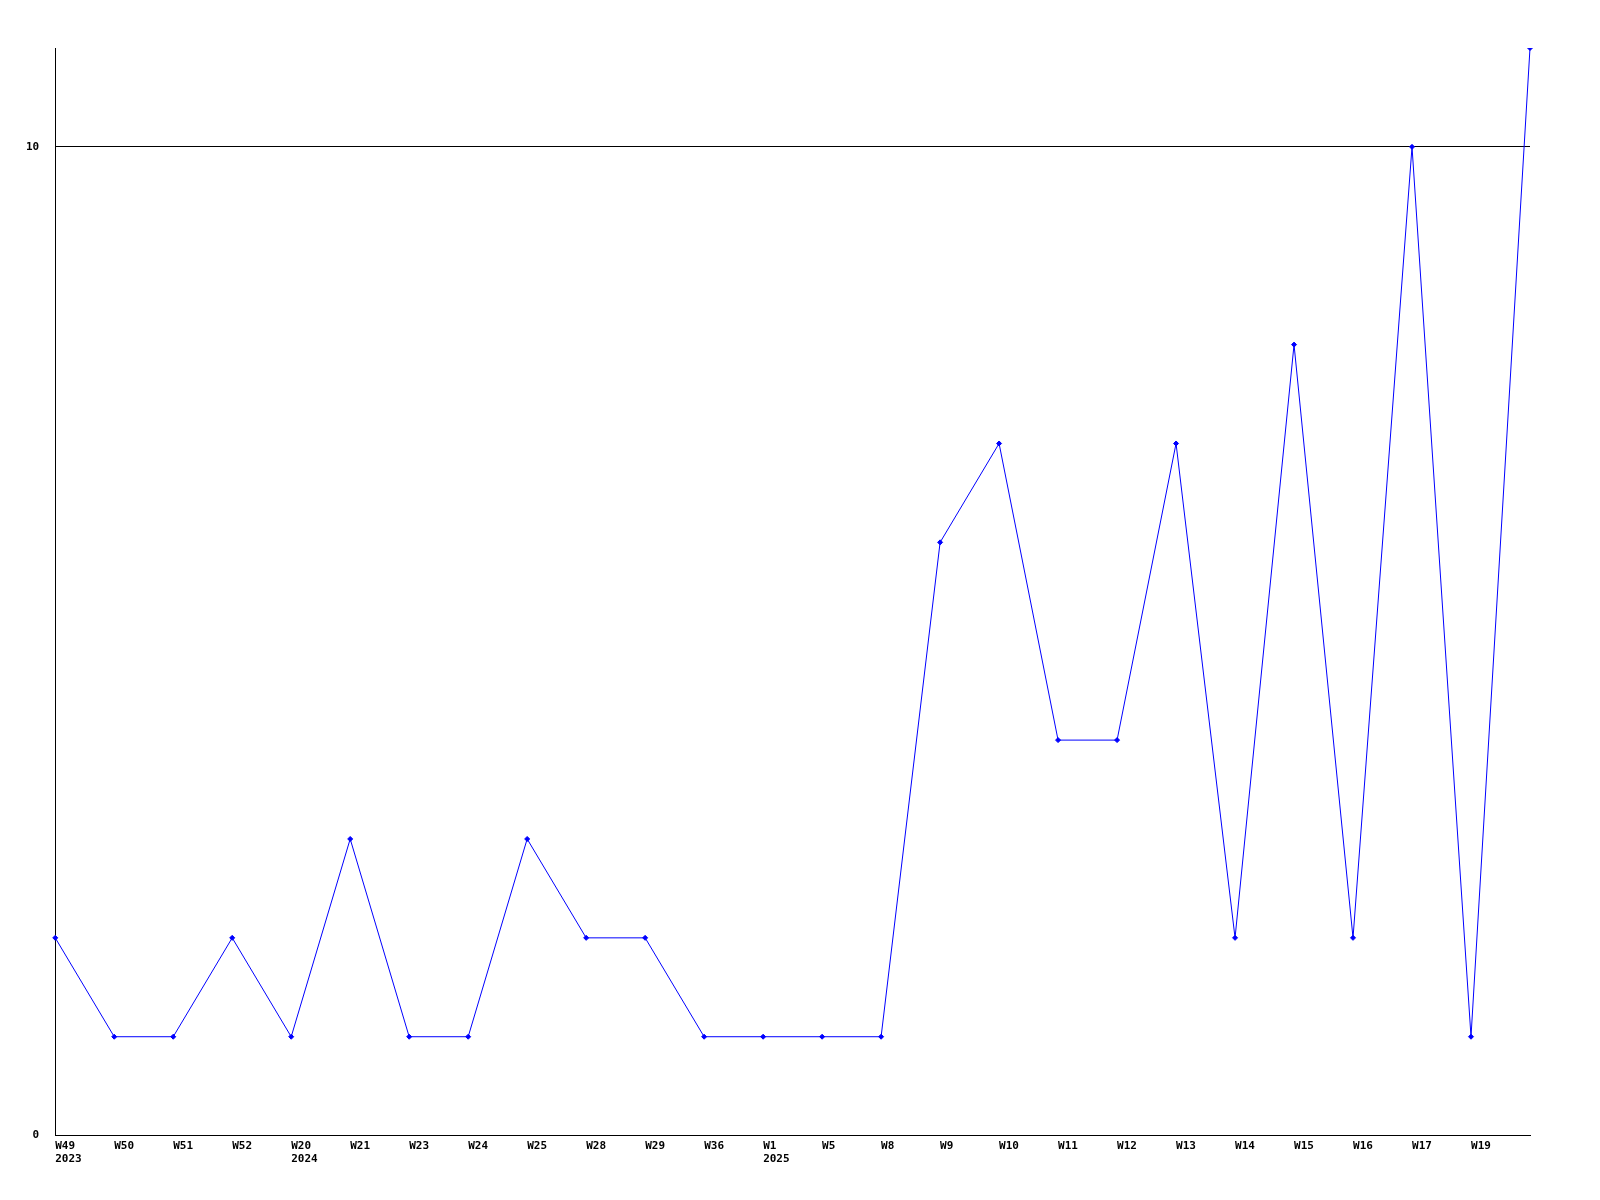  I want to click on x-tick-label: W1 2025, so click(776, 1152).